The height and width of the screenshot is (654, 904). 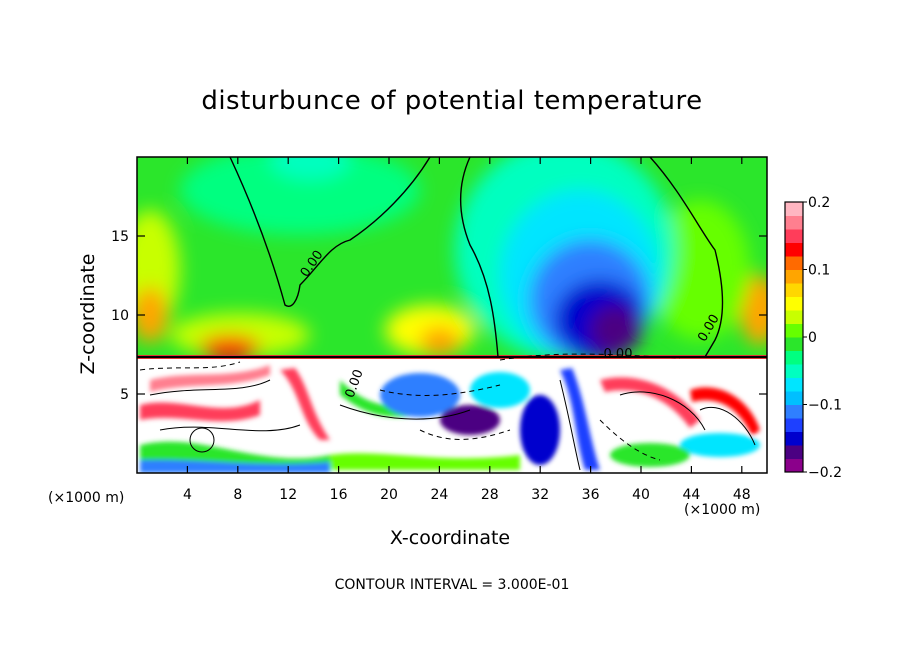 I want to click on y-tick-15: 15, so click(x=439, y=237).